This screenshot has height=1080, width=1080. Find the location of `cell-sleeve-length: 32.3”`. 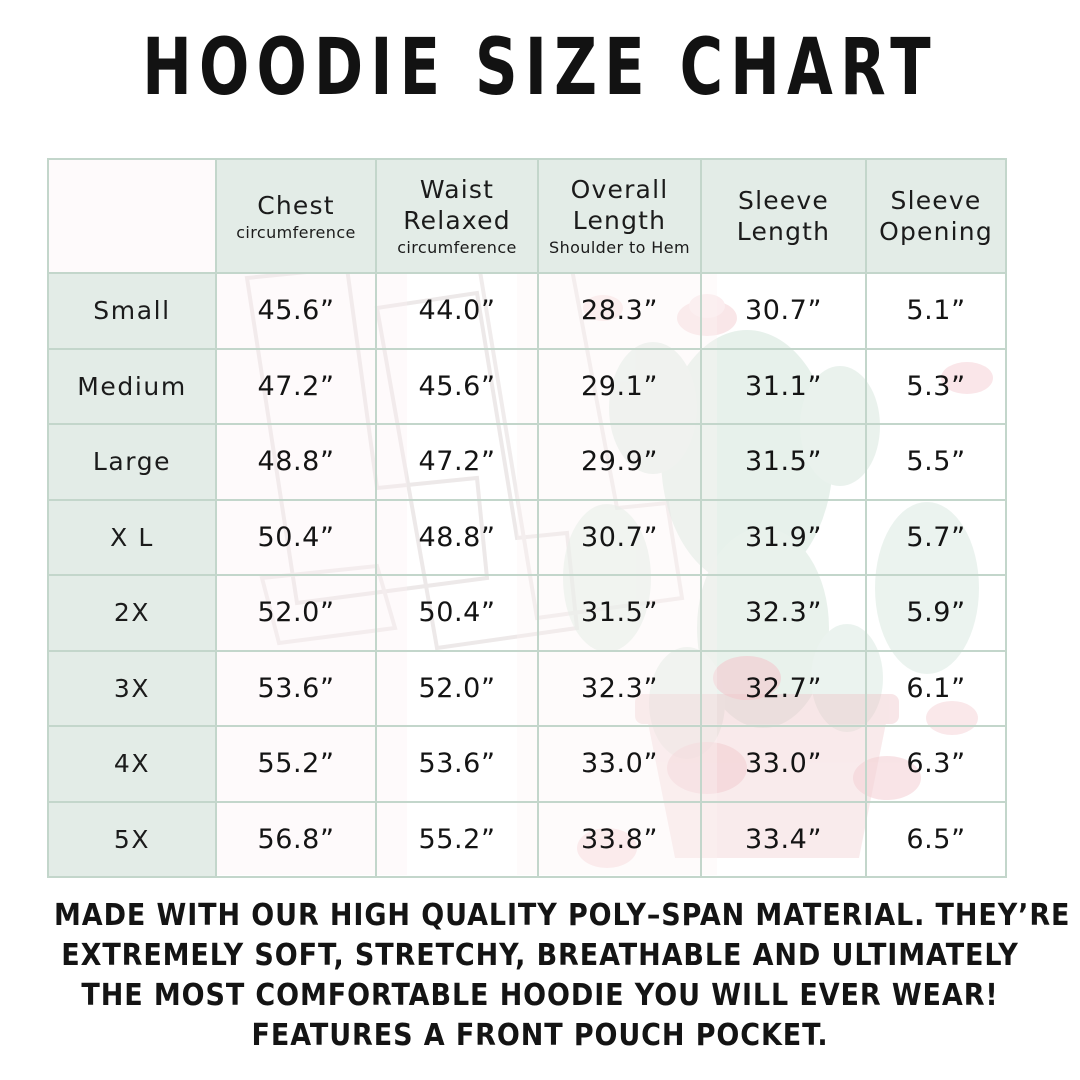

cell-sleeve-length: 32.3” is located at coordinates (783, 613).